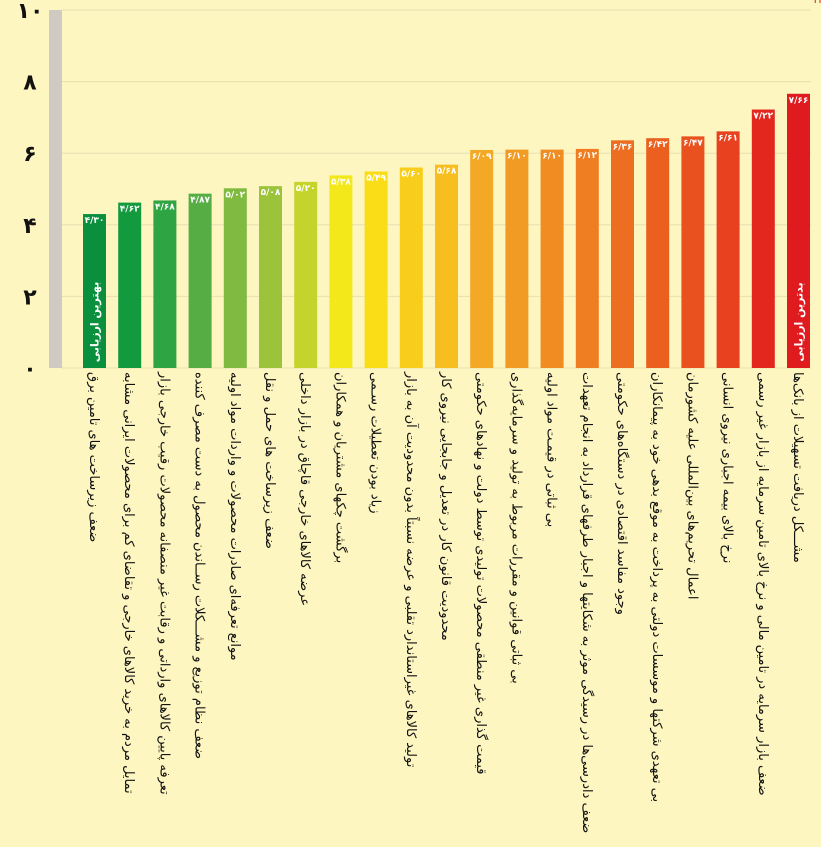 This screenshot has width=821, height=847. I want to click on data-label: ۶/۴۲, so click(658, 145).